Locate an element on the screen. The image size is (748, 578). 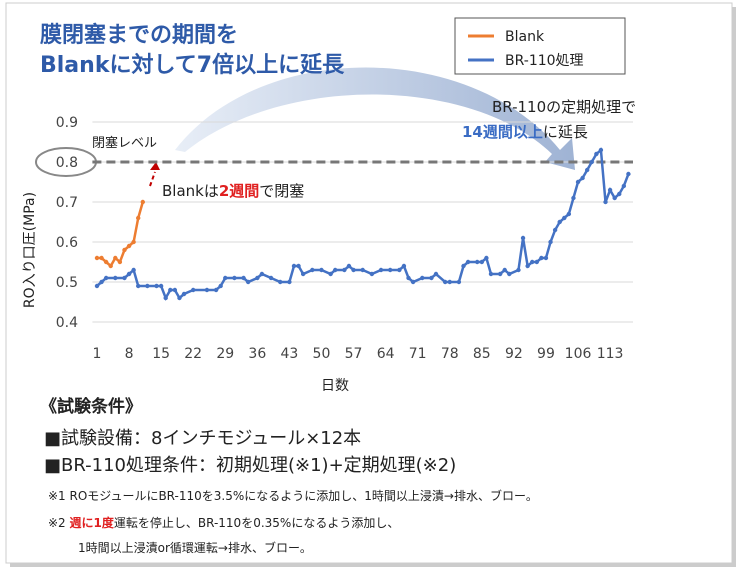
arrow is located at coordinates (152, 179).